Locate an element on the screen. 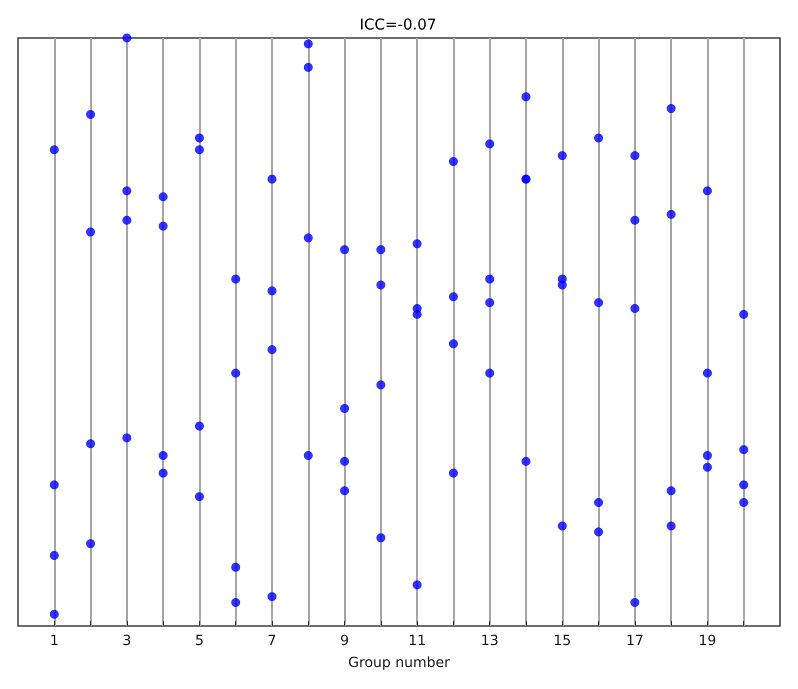 The image size is (798, 689). x-tick-label: 11 is located at coordinates (417, 641).